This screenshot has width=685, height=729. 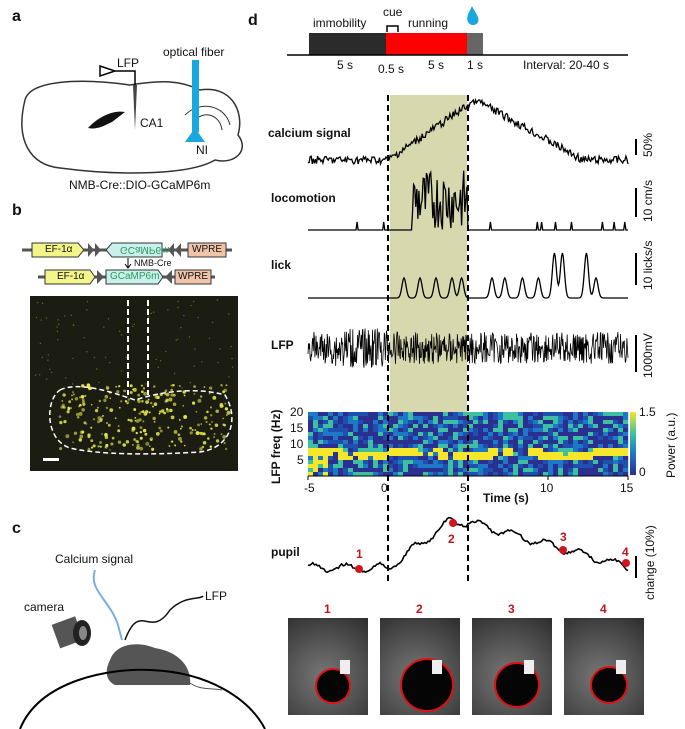 I want to click on duration-running: 5 s, so click(x=436, y=65).